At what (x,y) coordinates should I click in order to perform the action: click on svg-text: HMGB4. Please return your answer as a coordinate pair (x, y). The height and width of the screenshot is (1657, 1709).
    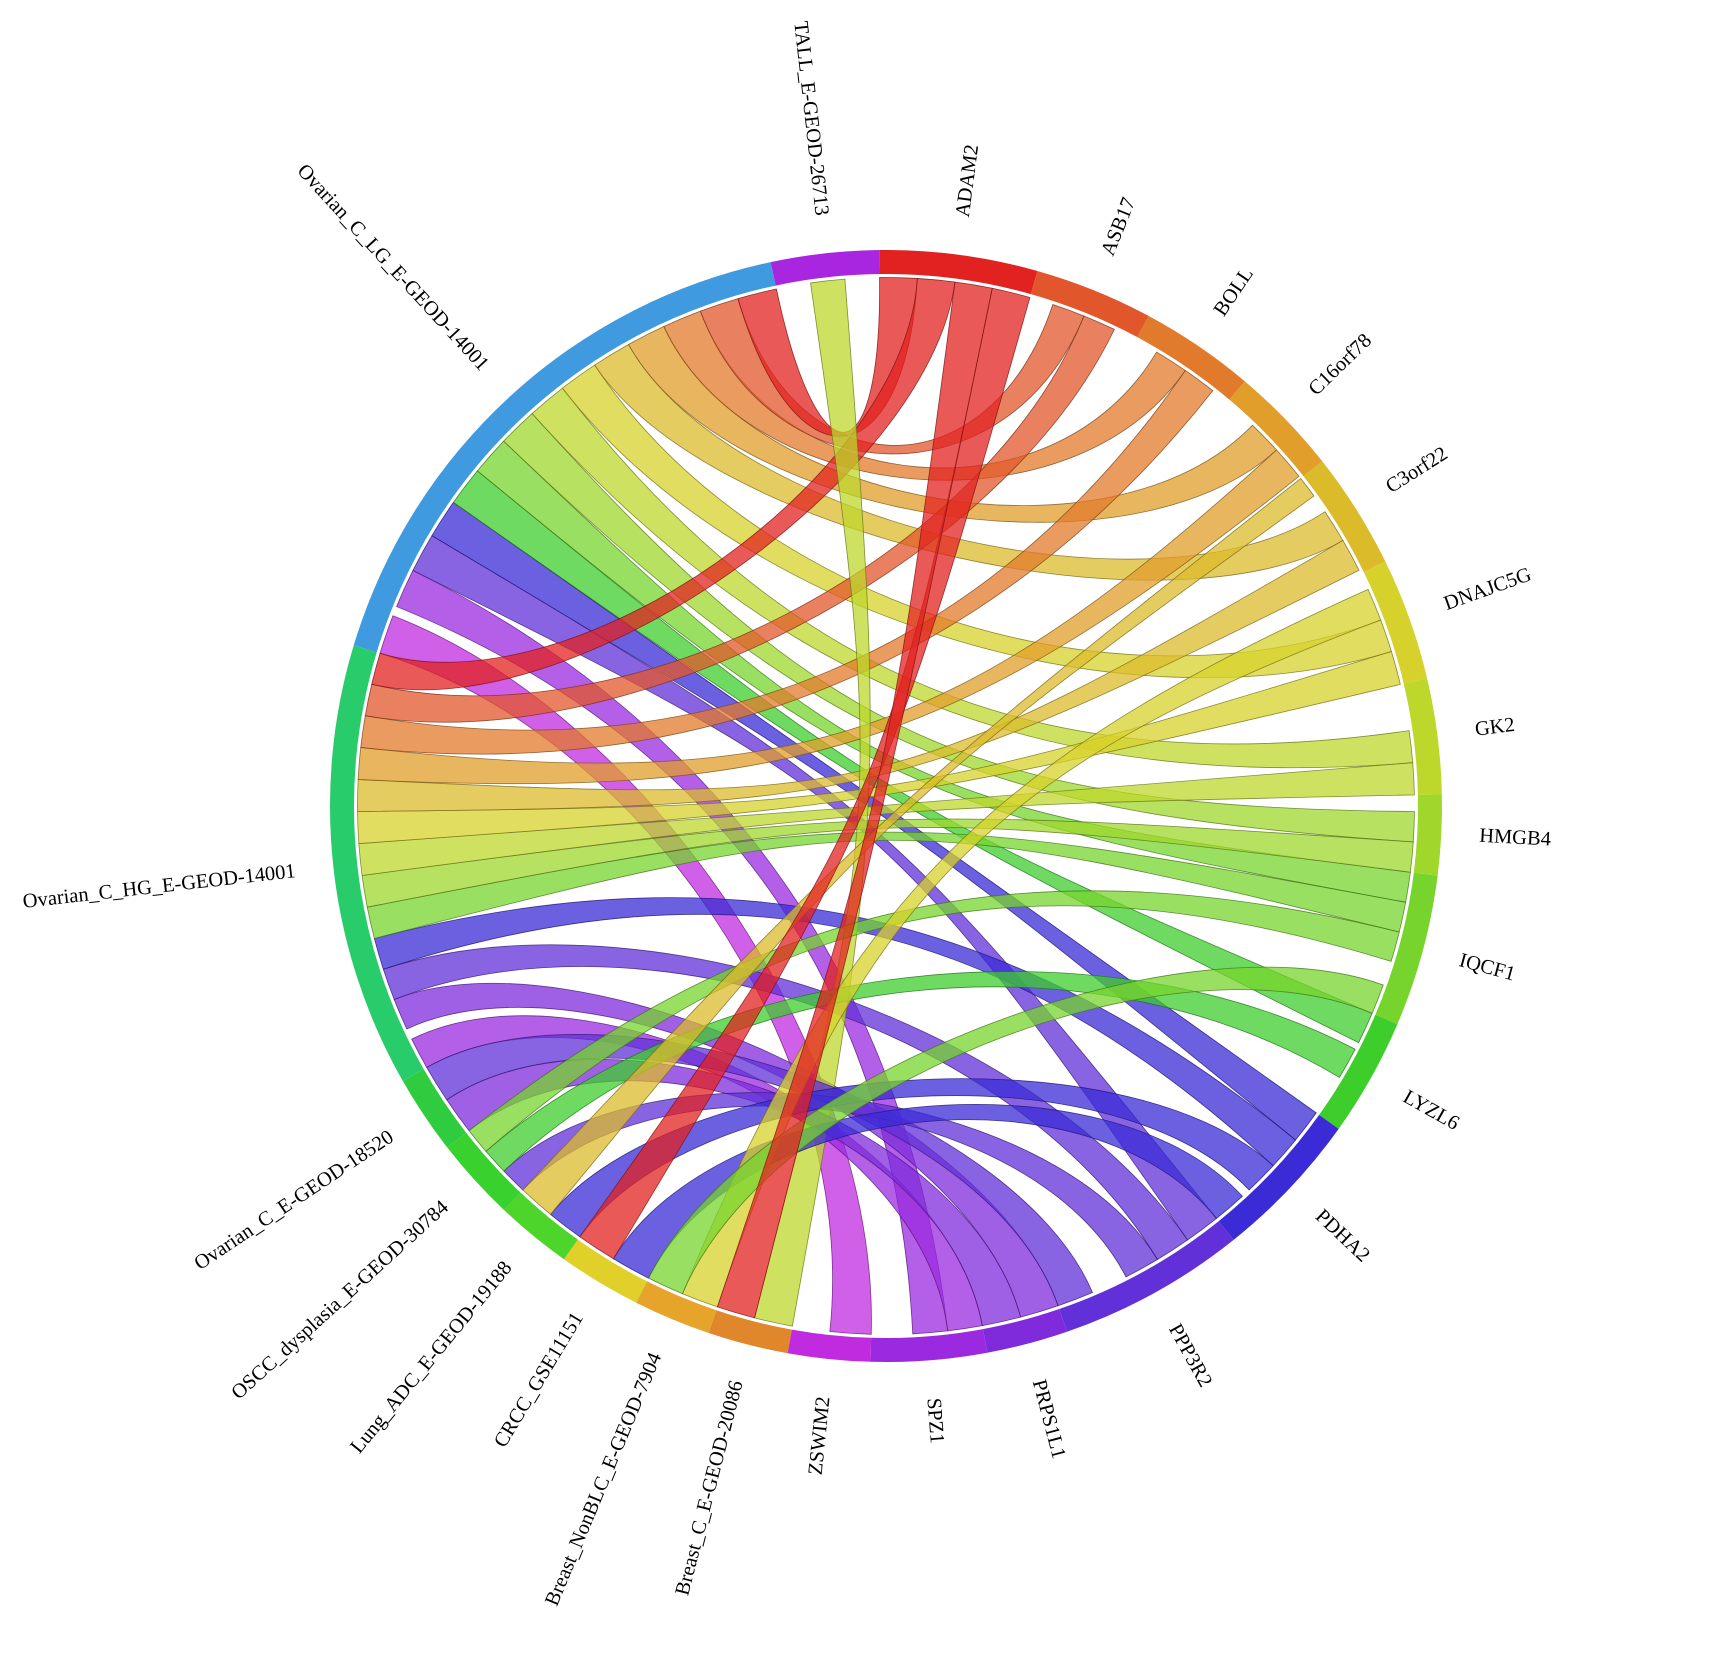
    Looking at the image, I should click on (1515, 838).